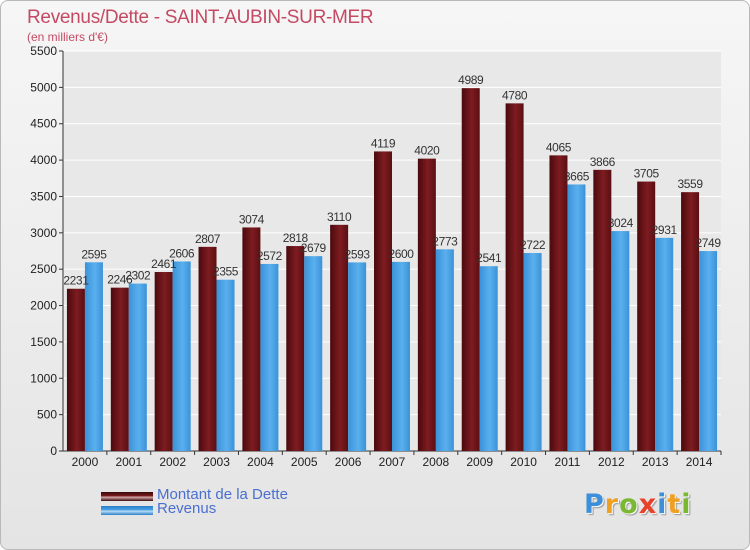 This screenshot has width=750, height=550. What do you see at coordinates (43, 87) in the screenshot?
I see `y-tick-label: 5000` at bounding box center [43, 87].